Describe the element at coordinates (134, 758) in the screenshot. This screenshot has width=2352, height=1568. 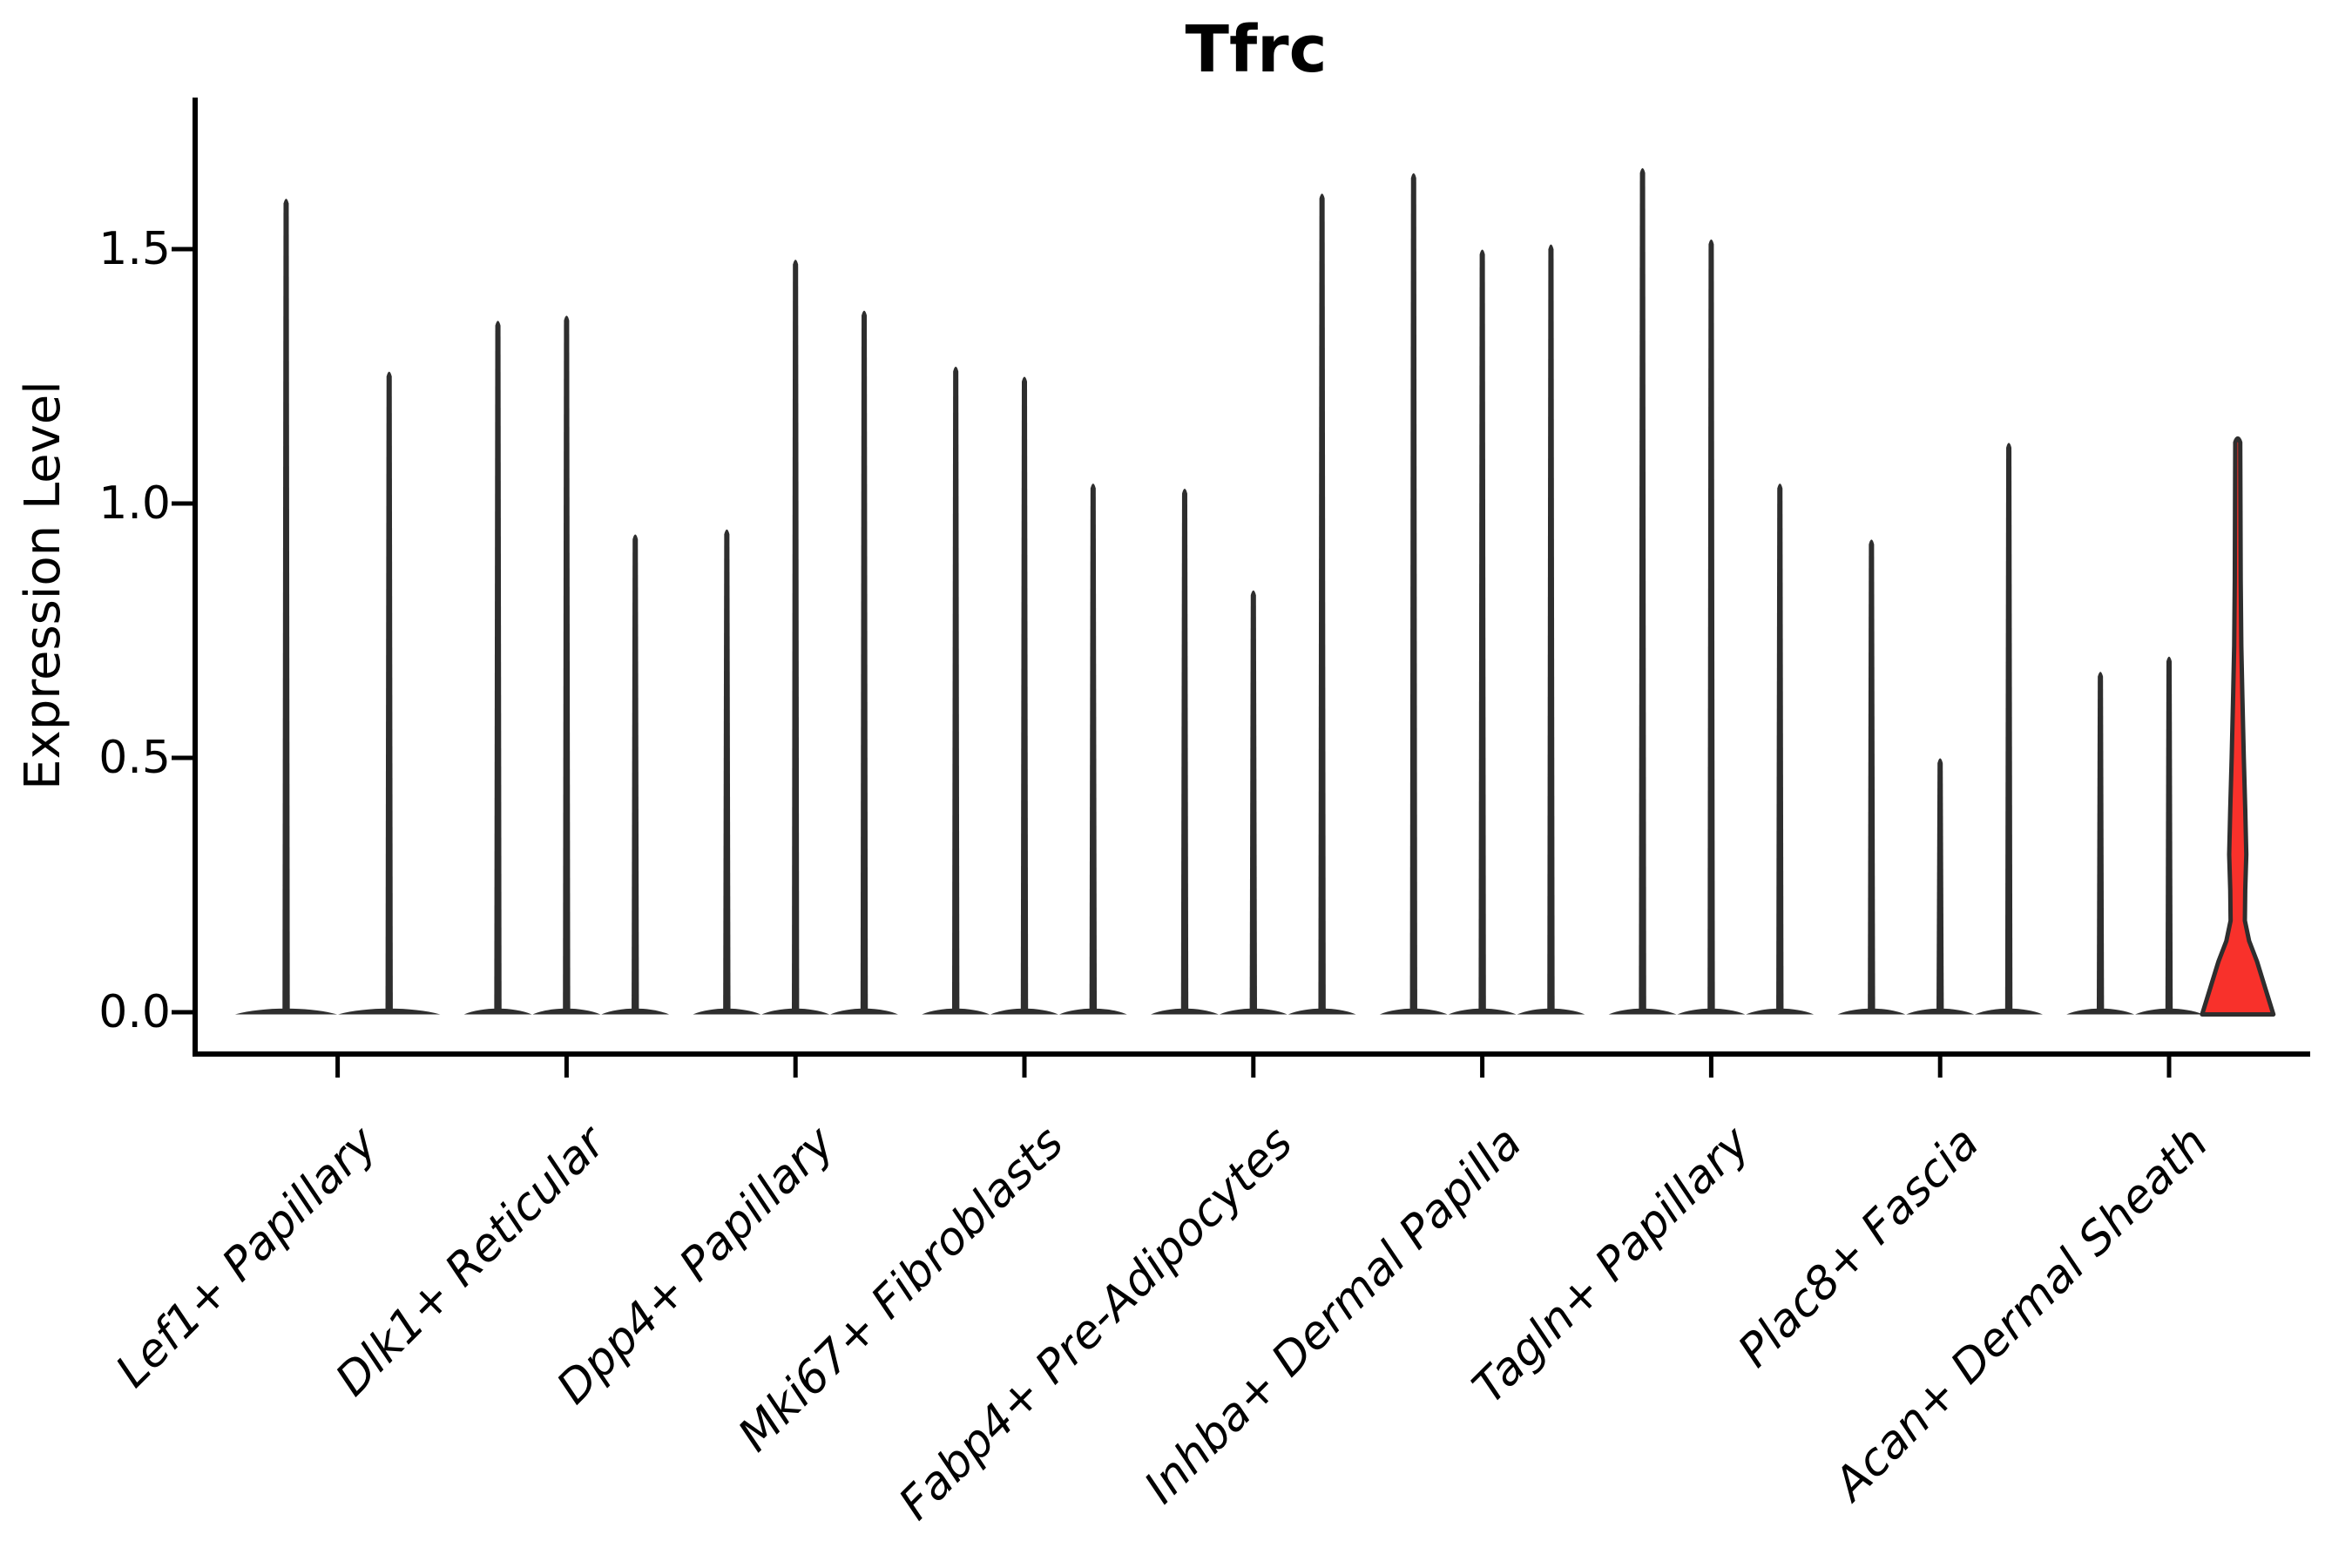
I see `y-tick-label: 0.5` at that location.